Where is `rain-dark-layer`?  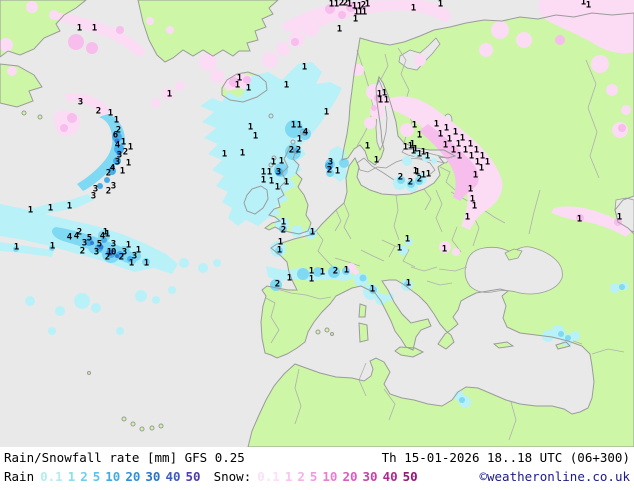 rain-dark-layer is located at coordinates (211, 198).